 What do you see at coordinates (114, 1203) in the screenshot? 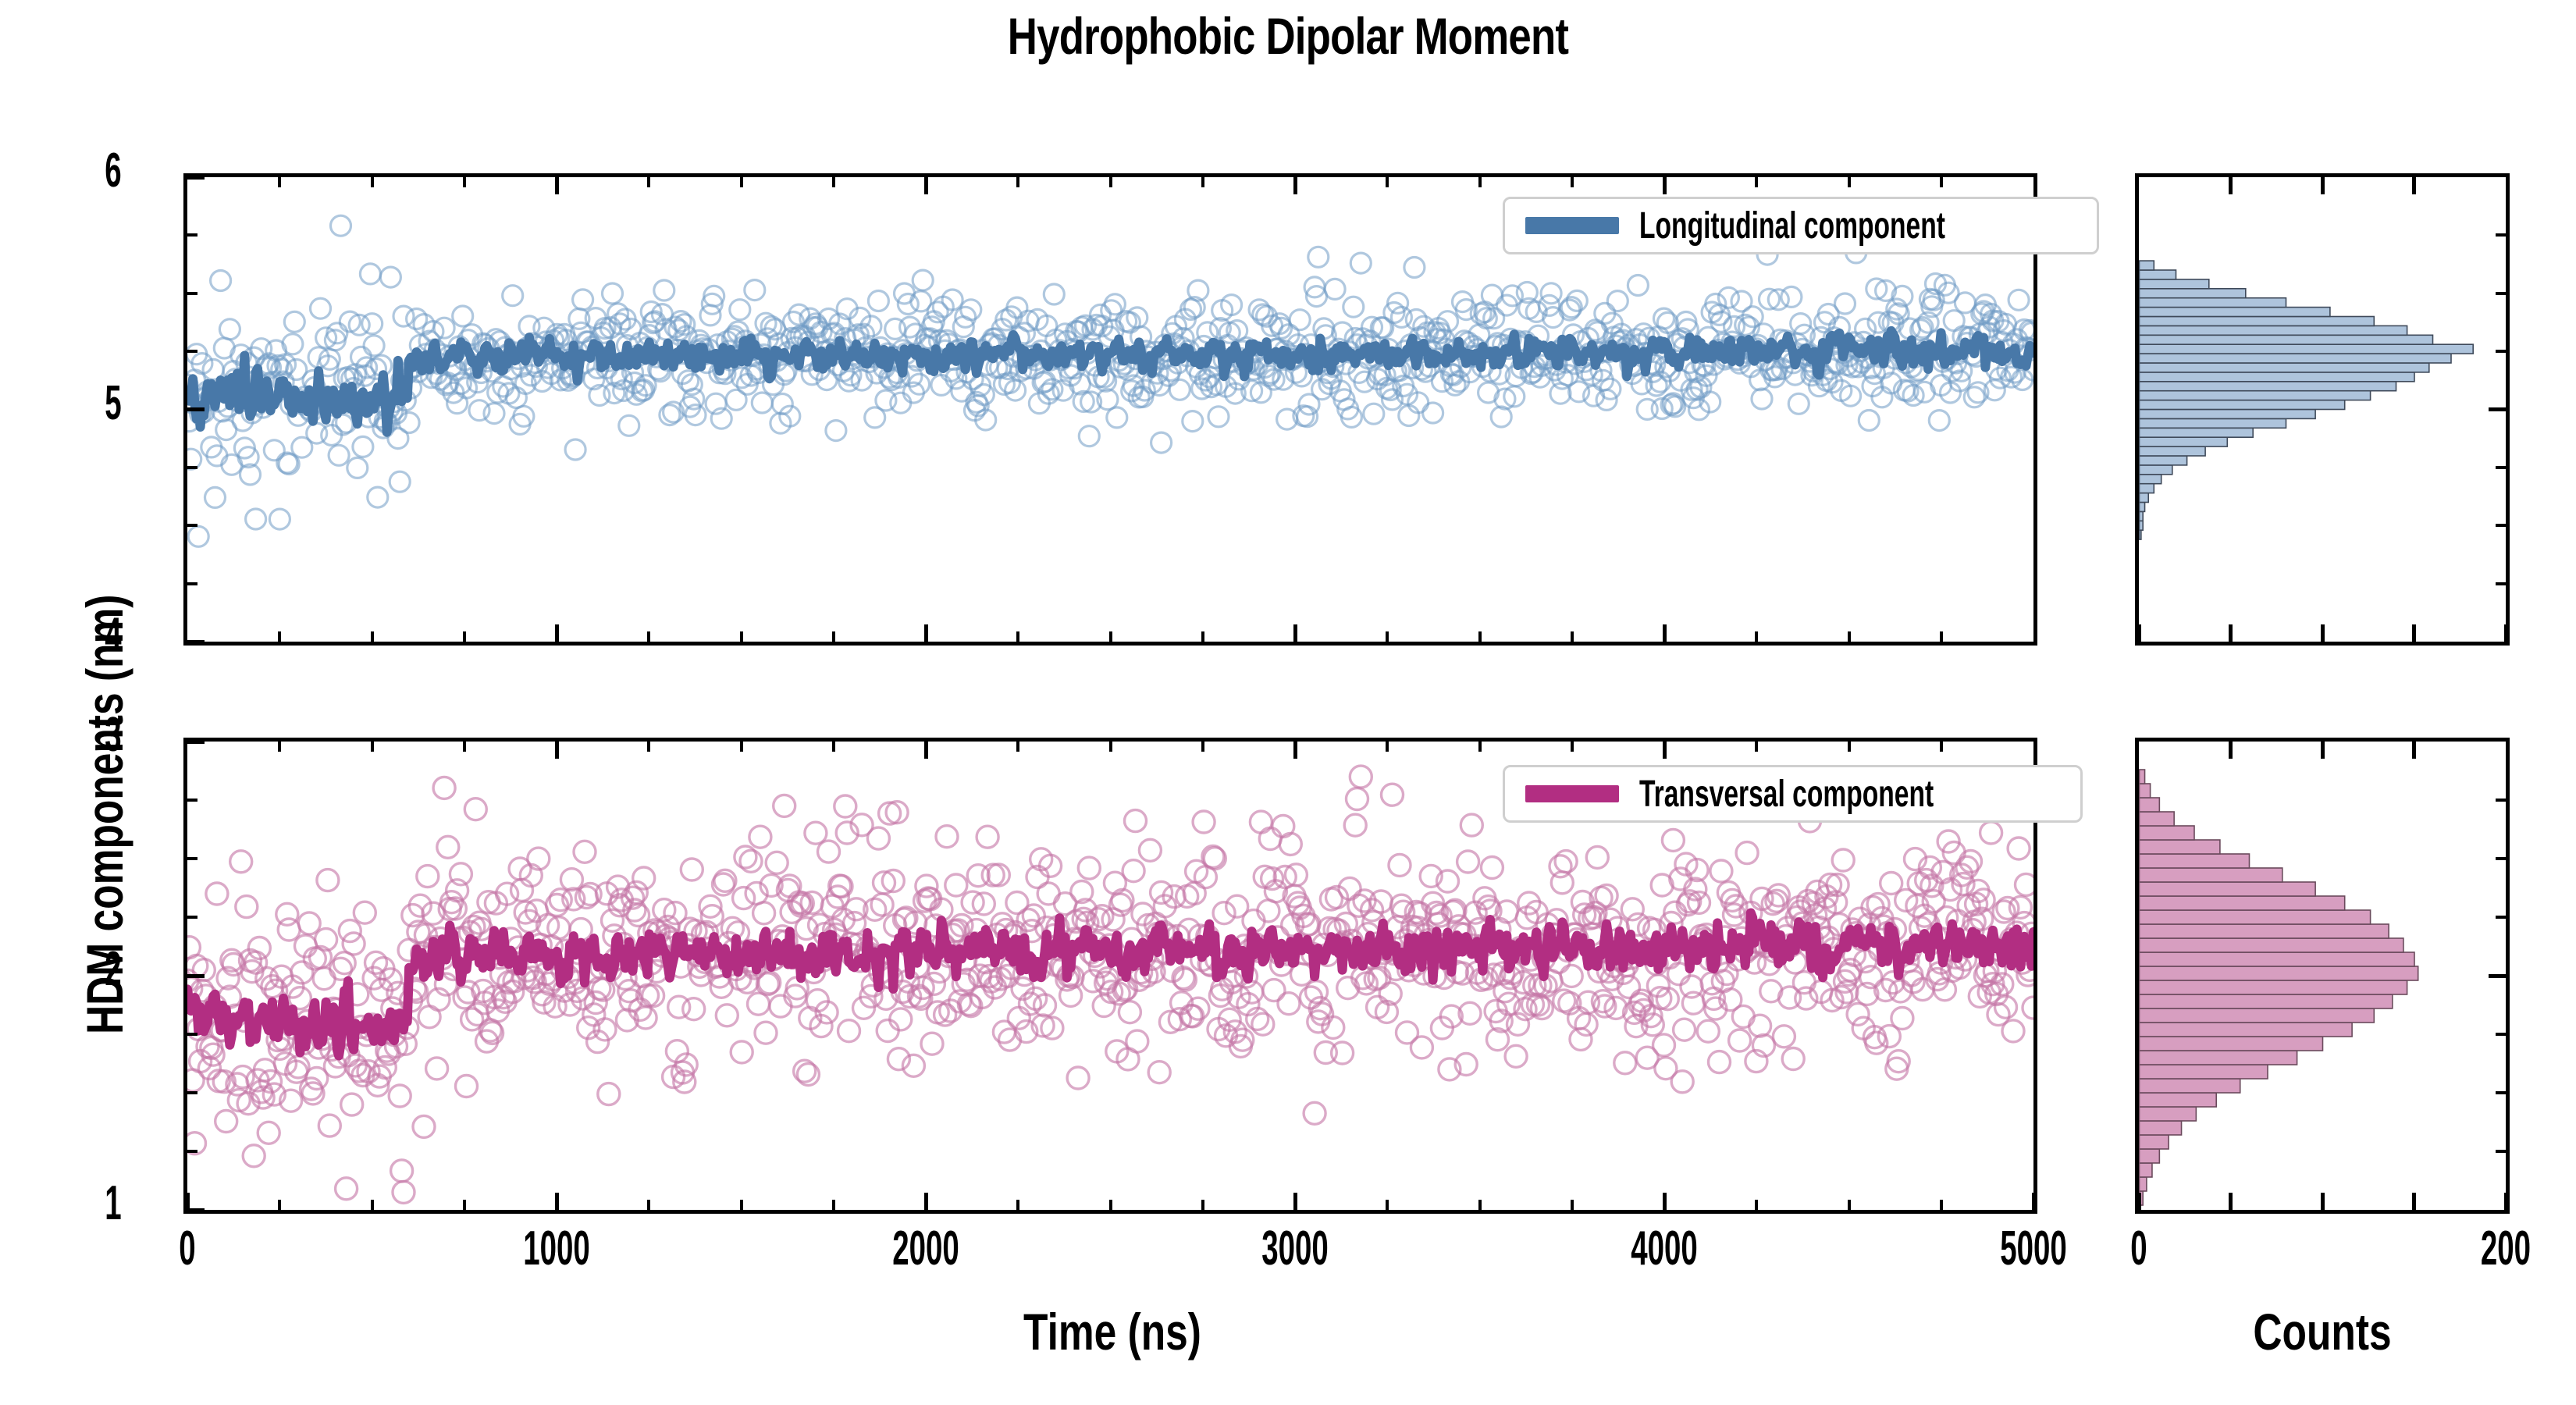
I see `y-tick-label: 1` at bounding box center [114, 1203].